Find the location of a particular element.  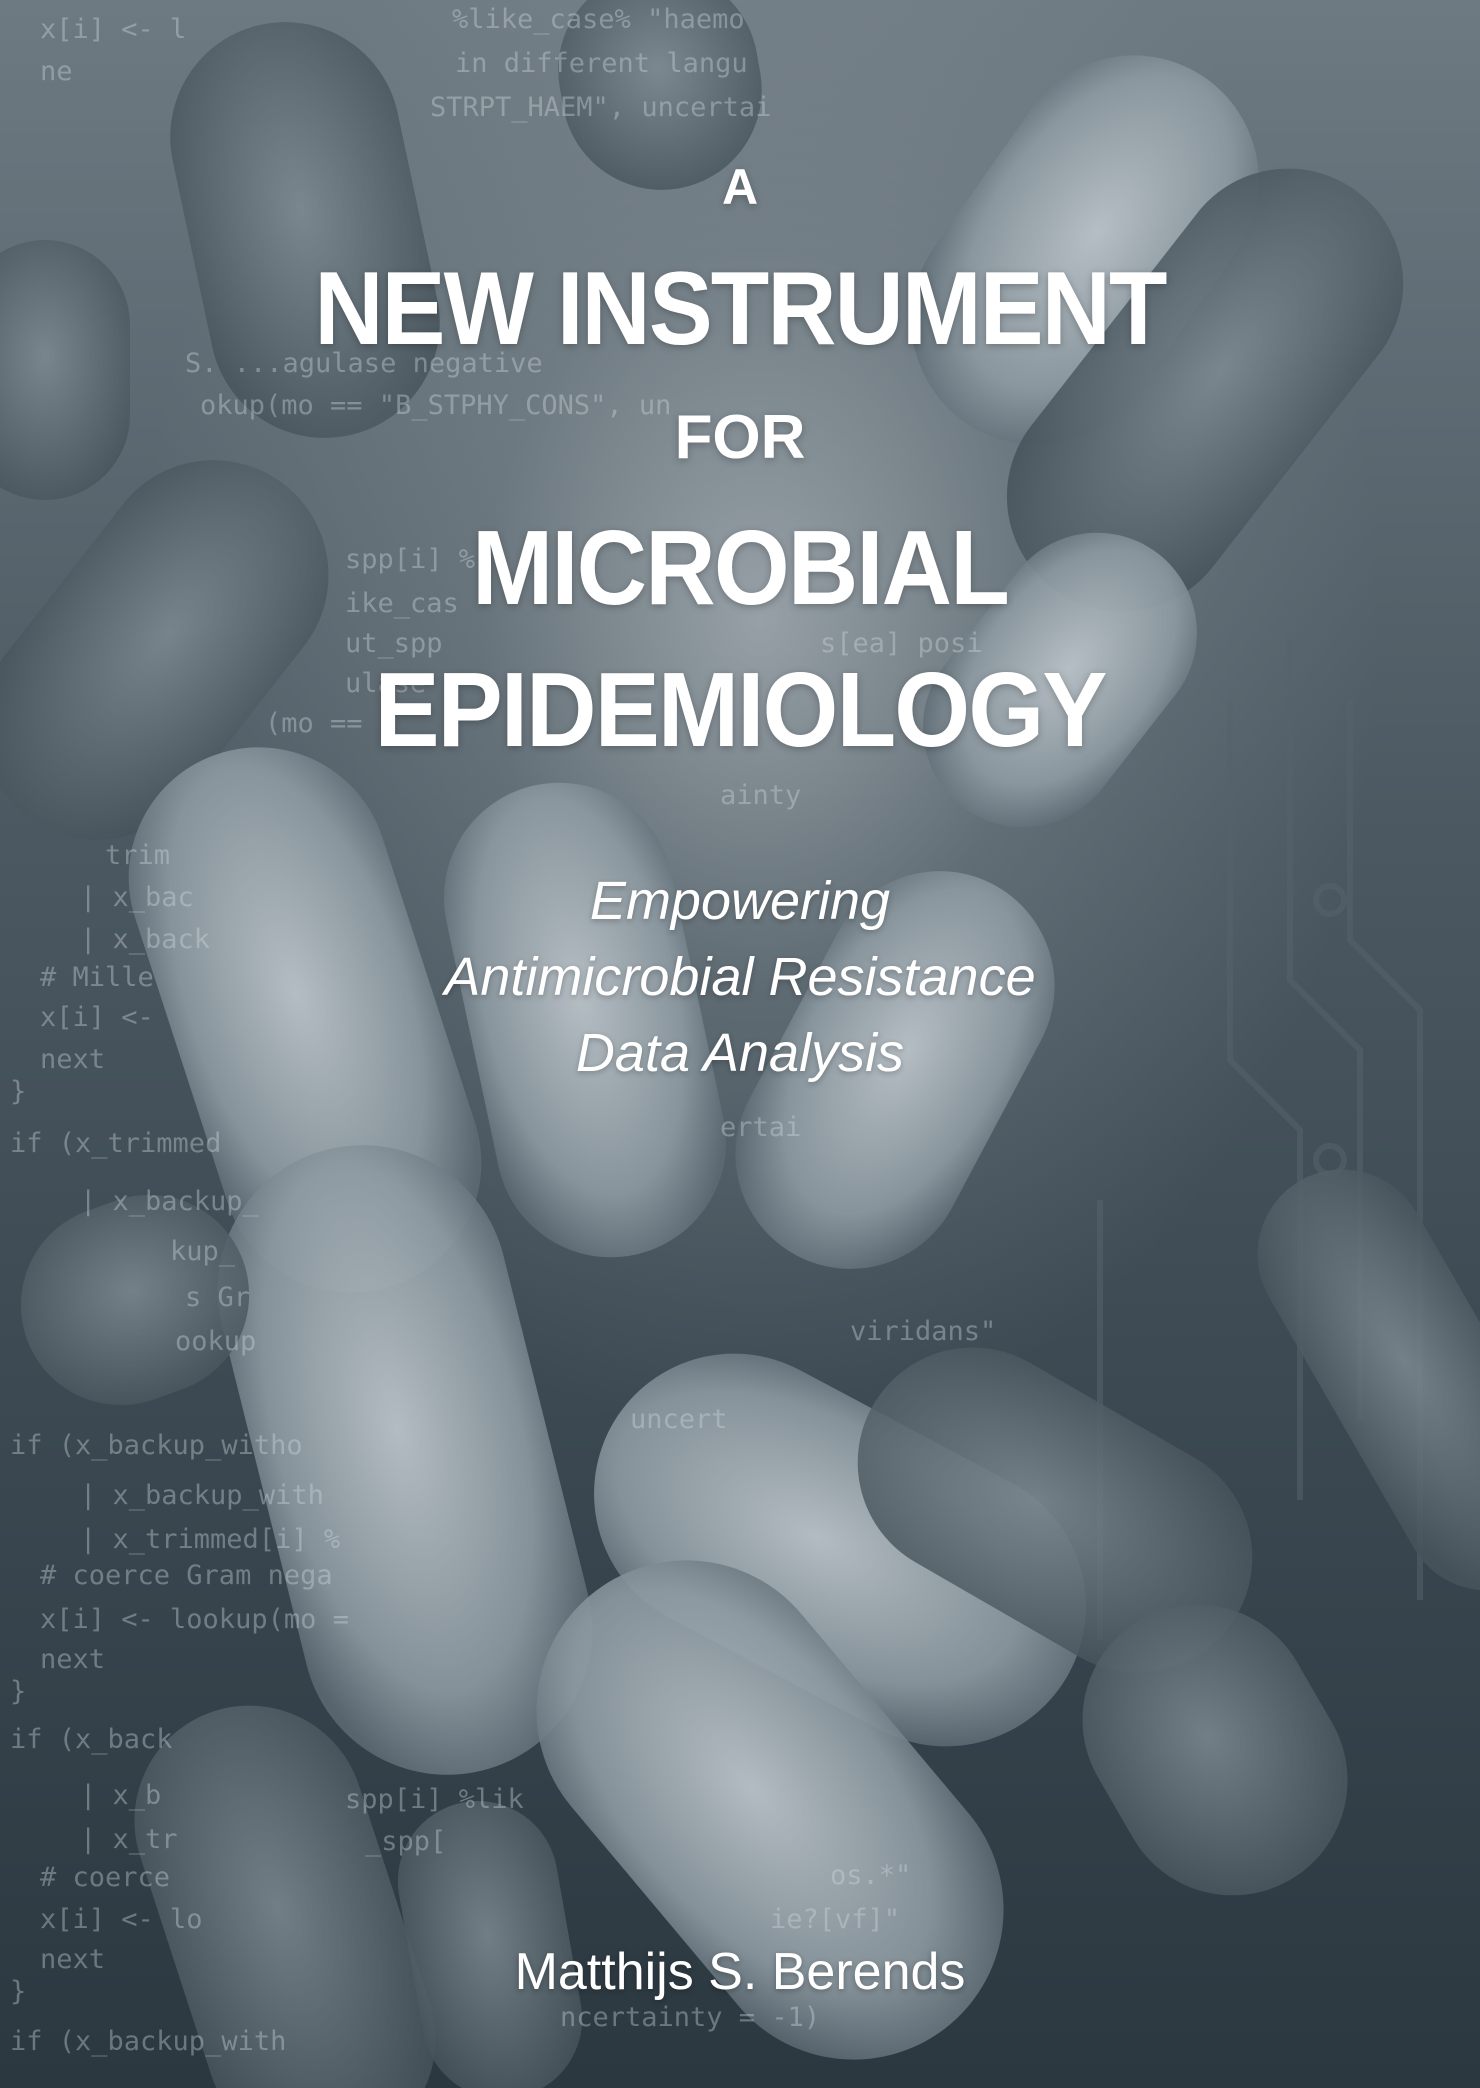

subtitle-line-2: Antimicrobial Resistance is located at coordinates (740, 977).